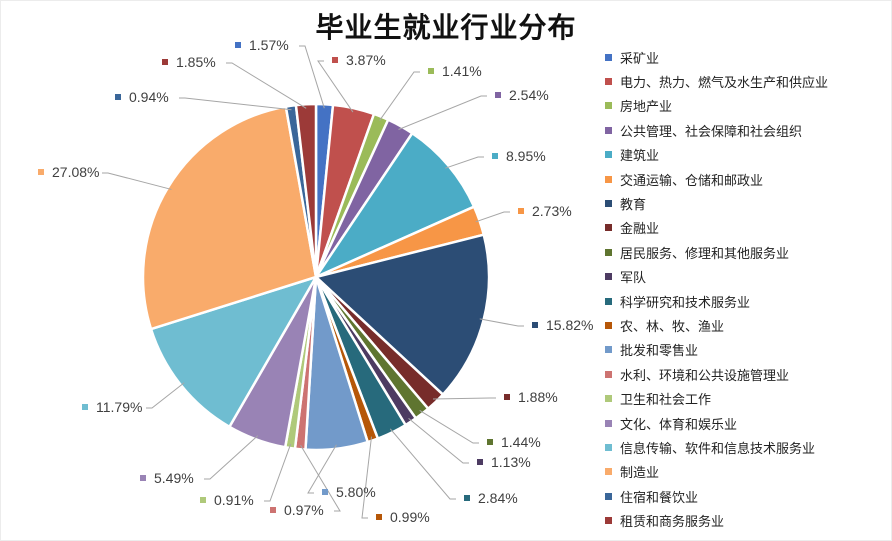 Image resolution: width=892 pixels, height=541 pixels. What do you see at coordinates (75, 172) in the screenshot?
I see `data-label: 27.08%` at bounding box center [75, 172].